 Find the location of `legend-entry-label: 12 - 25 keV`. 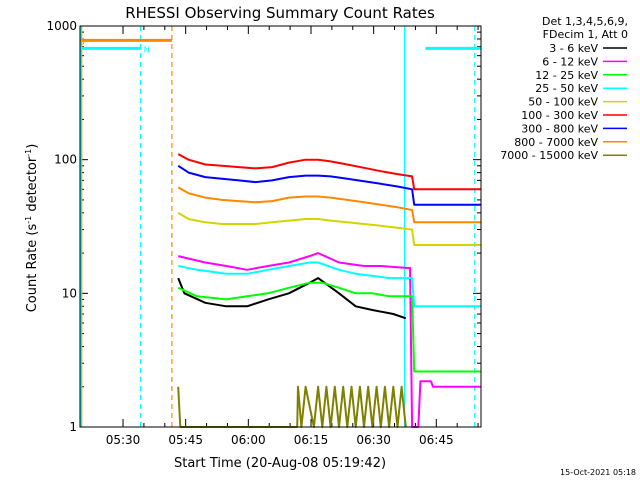

legend-entry-label: 12 - 25 keV is located at coordinates (566, 75).